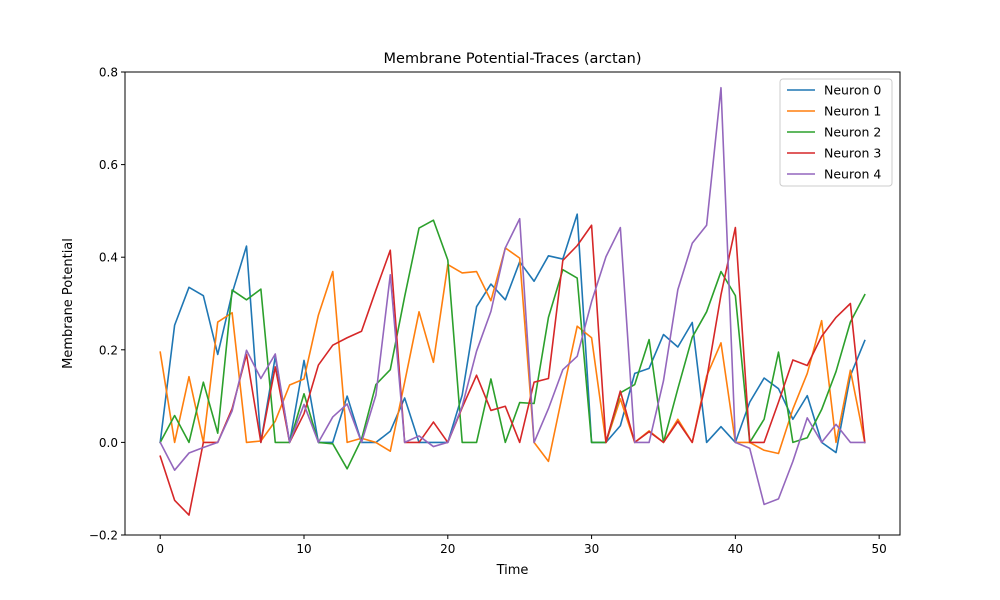 The height and width of the screenshot is (600, 1000). I want to click on y-axis-ticks: −0.2 0.0 0.2 0.4 0.6 0.8, so click(107, 304).